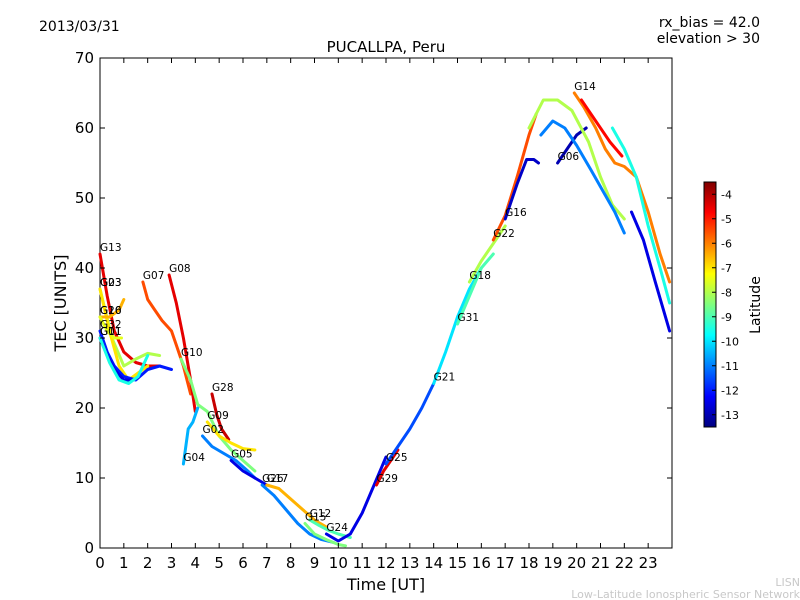  I want to click on x-tick-label: 14, so click(433, 563).